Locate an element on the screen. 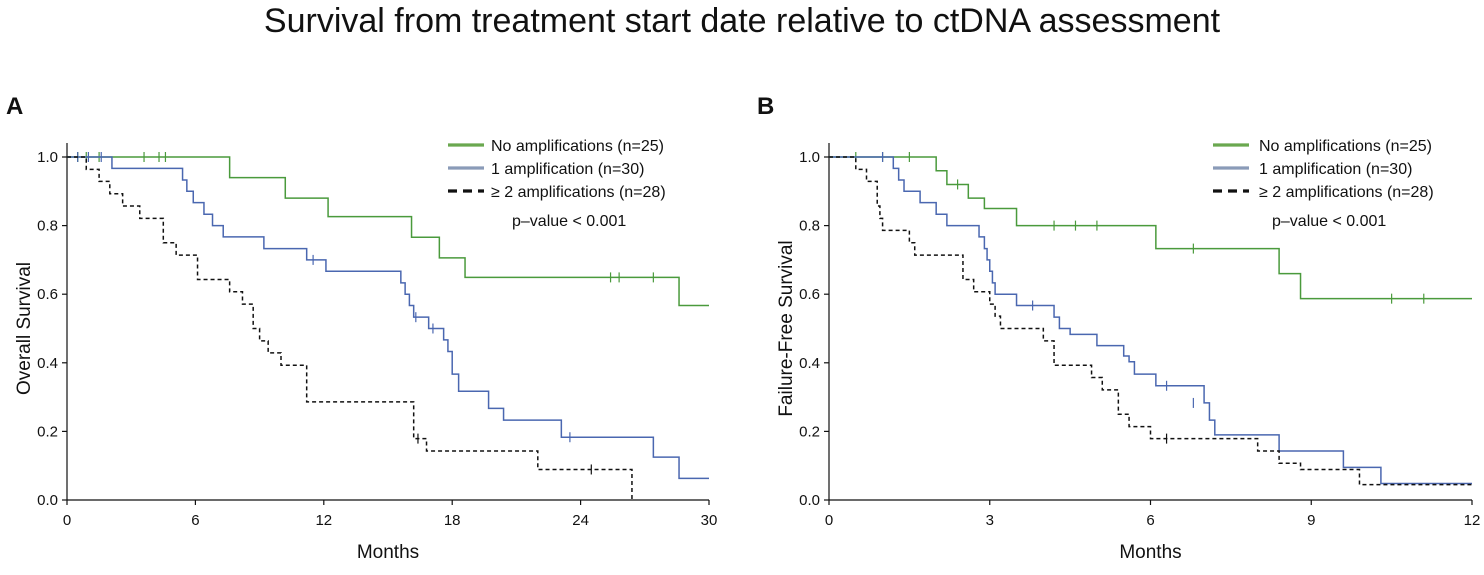 The height and width of the screenshot is (575, 1484). panel-b-x-tick-label: 12 is located at coordinates (1472, 520).